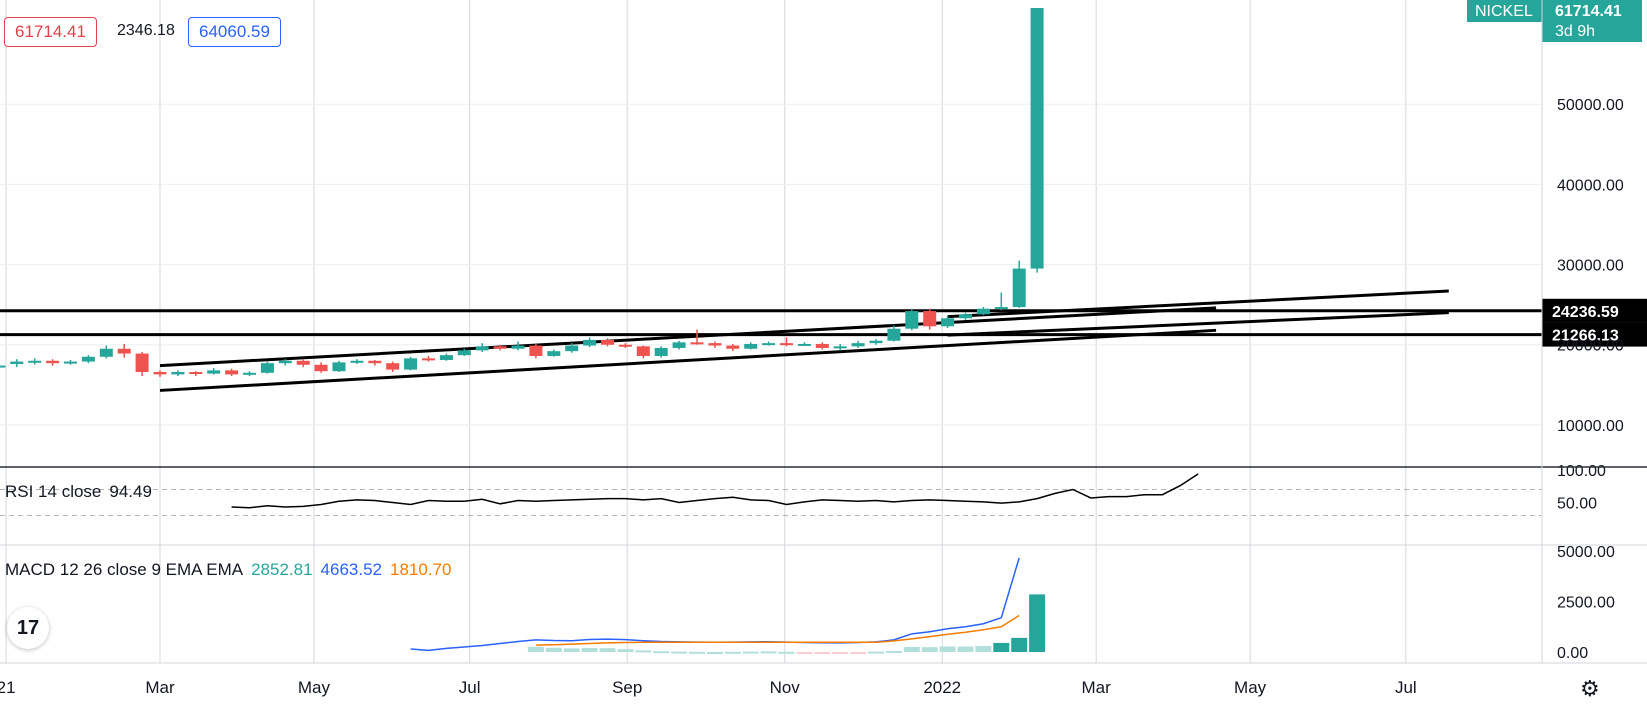 Image resolution: width=1647 pixels, height=709 pixels. What do you see at coordinates (1575, 31) in the screenshot?
I see `price-tag-countdown: 3d 9h` at bounding box center [1575, 31].